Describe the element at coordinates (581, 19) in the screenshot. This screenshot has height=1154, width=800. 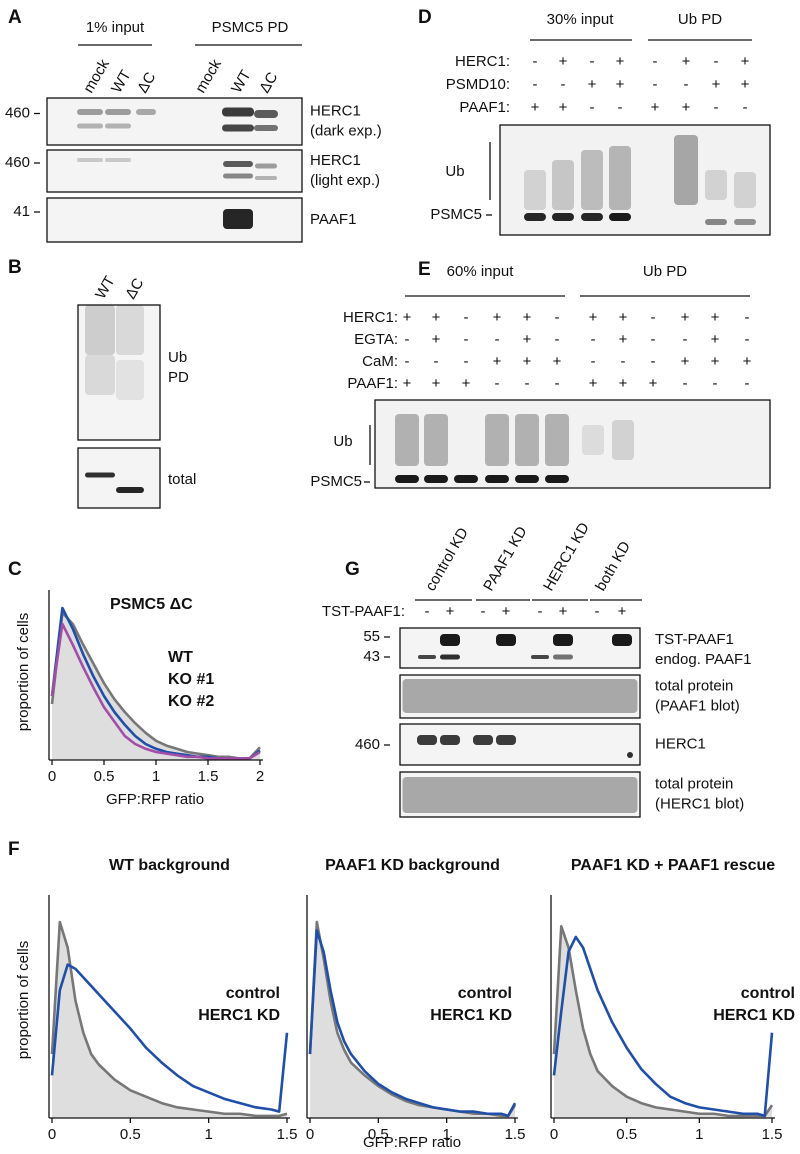
I see `group-label: 30% input` at that location.